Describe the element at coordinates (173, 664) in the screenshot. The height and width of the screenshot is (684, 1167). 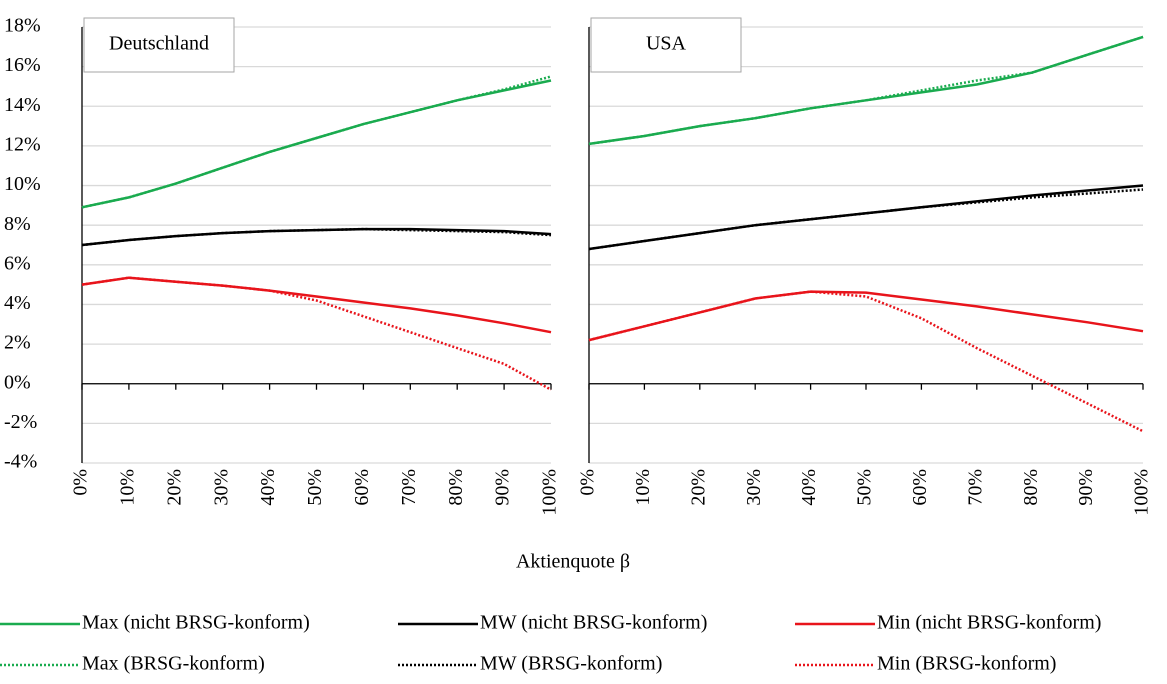
I see `legend-label: Max (BRSG-konform)` at that location.